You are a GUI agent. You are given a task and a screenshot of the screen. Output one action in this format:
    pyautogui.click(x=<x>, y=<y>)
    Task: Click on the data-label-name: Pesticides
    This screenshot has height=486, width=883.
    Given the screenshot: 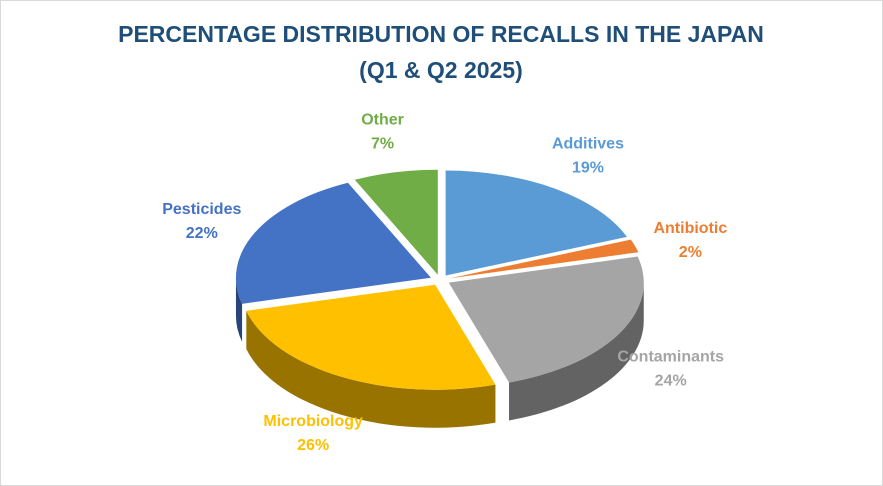 What is the action you would take?
    pyautogui.click(x=201, y=209)
    